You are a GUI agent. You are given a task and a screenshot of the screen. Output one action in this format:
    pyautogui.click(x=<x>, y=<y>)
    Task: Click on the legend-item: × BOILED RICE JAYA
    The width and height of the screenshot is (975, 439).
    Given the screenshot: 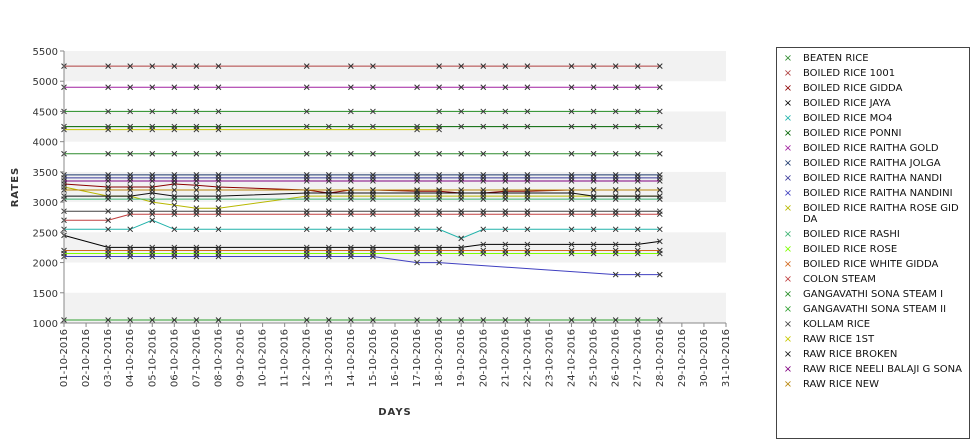 What is the action you would take?
    pyautogui.click(x=871, y=103)
    